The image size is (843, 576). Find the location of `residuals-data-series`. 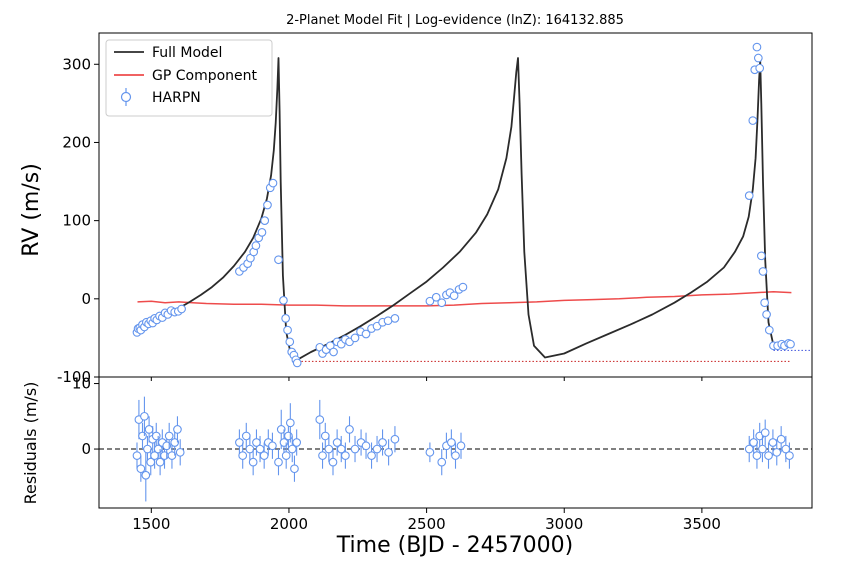

residuals-data-series is located at coordinates (463, 449).